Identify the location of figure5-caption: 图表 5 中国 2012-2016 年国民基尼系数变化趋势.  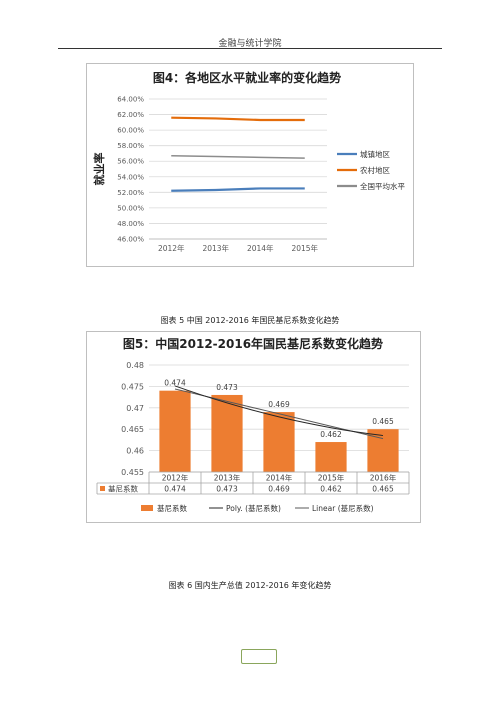
(250, 320).